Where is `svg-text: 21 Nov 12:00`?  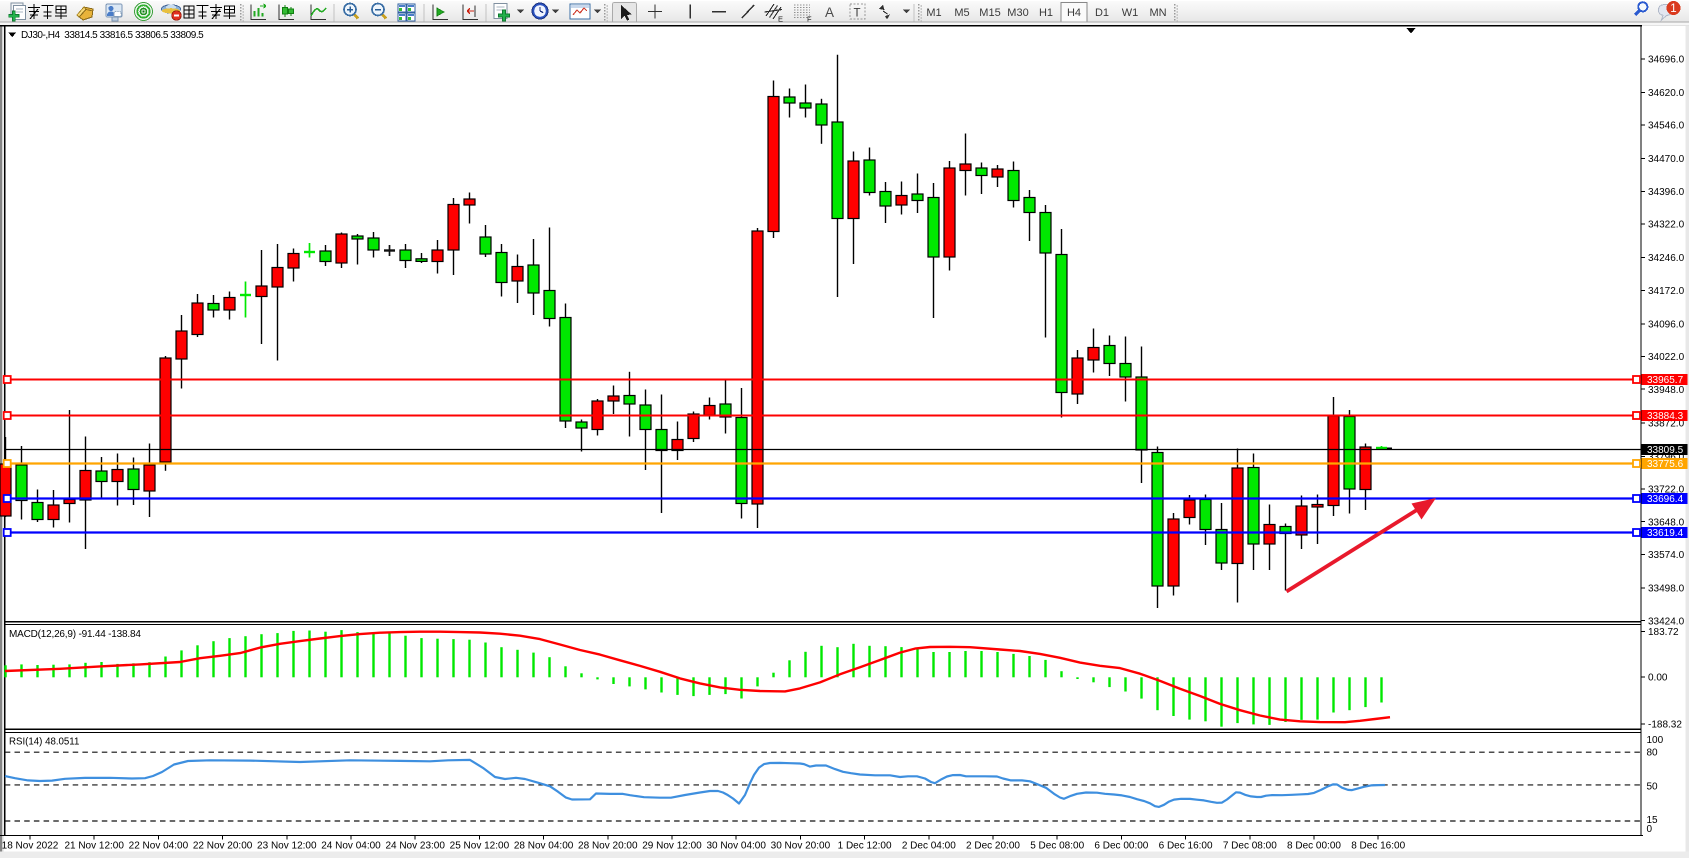
svg-text: 21 Nov 12:00 is located at coordinates (94, 846).